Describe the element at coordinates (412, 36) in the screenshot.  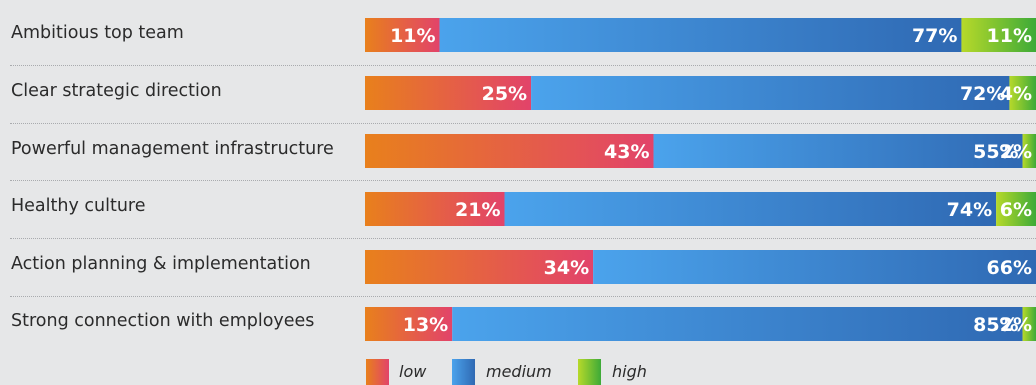
I see `data-label-low: 11%` at that location.